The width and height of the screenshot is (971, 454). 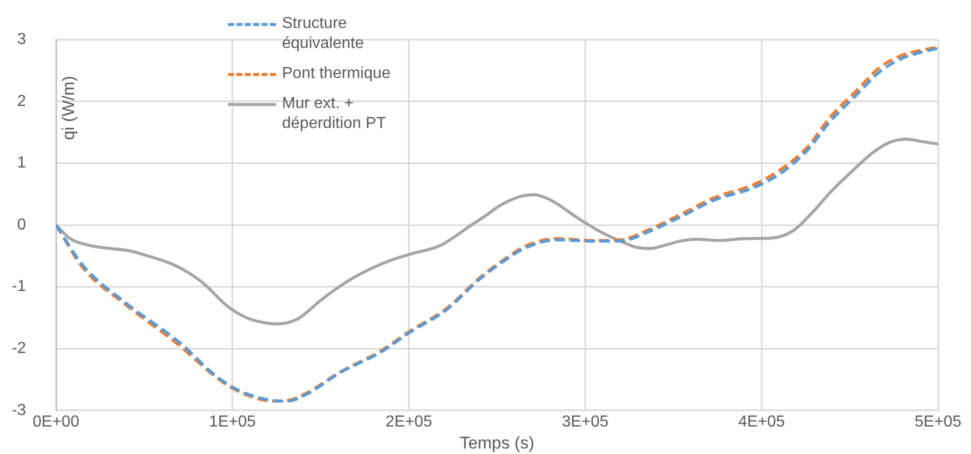 I want to click on x-axis-title: Temps (s), so click(x=497, y=442).